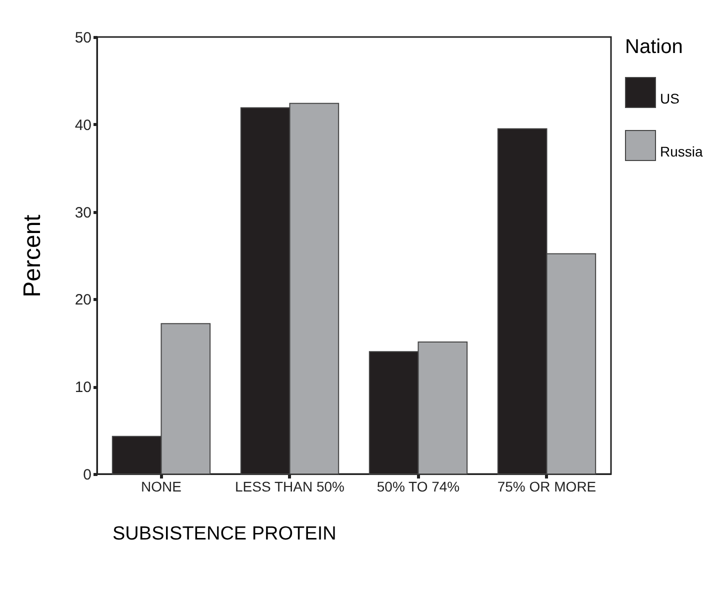 This screenshot has height=591, width=720. Describe the element at coordinates (83, 300) in the screenshot. I see `y-tick-label: 20` at that location.